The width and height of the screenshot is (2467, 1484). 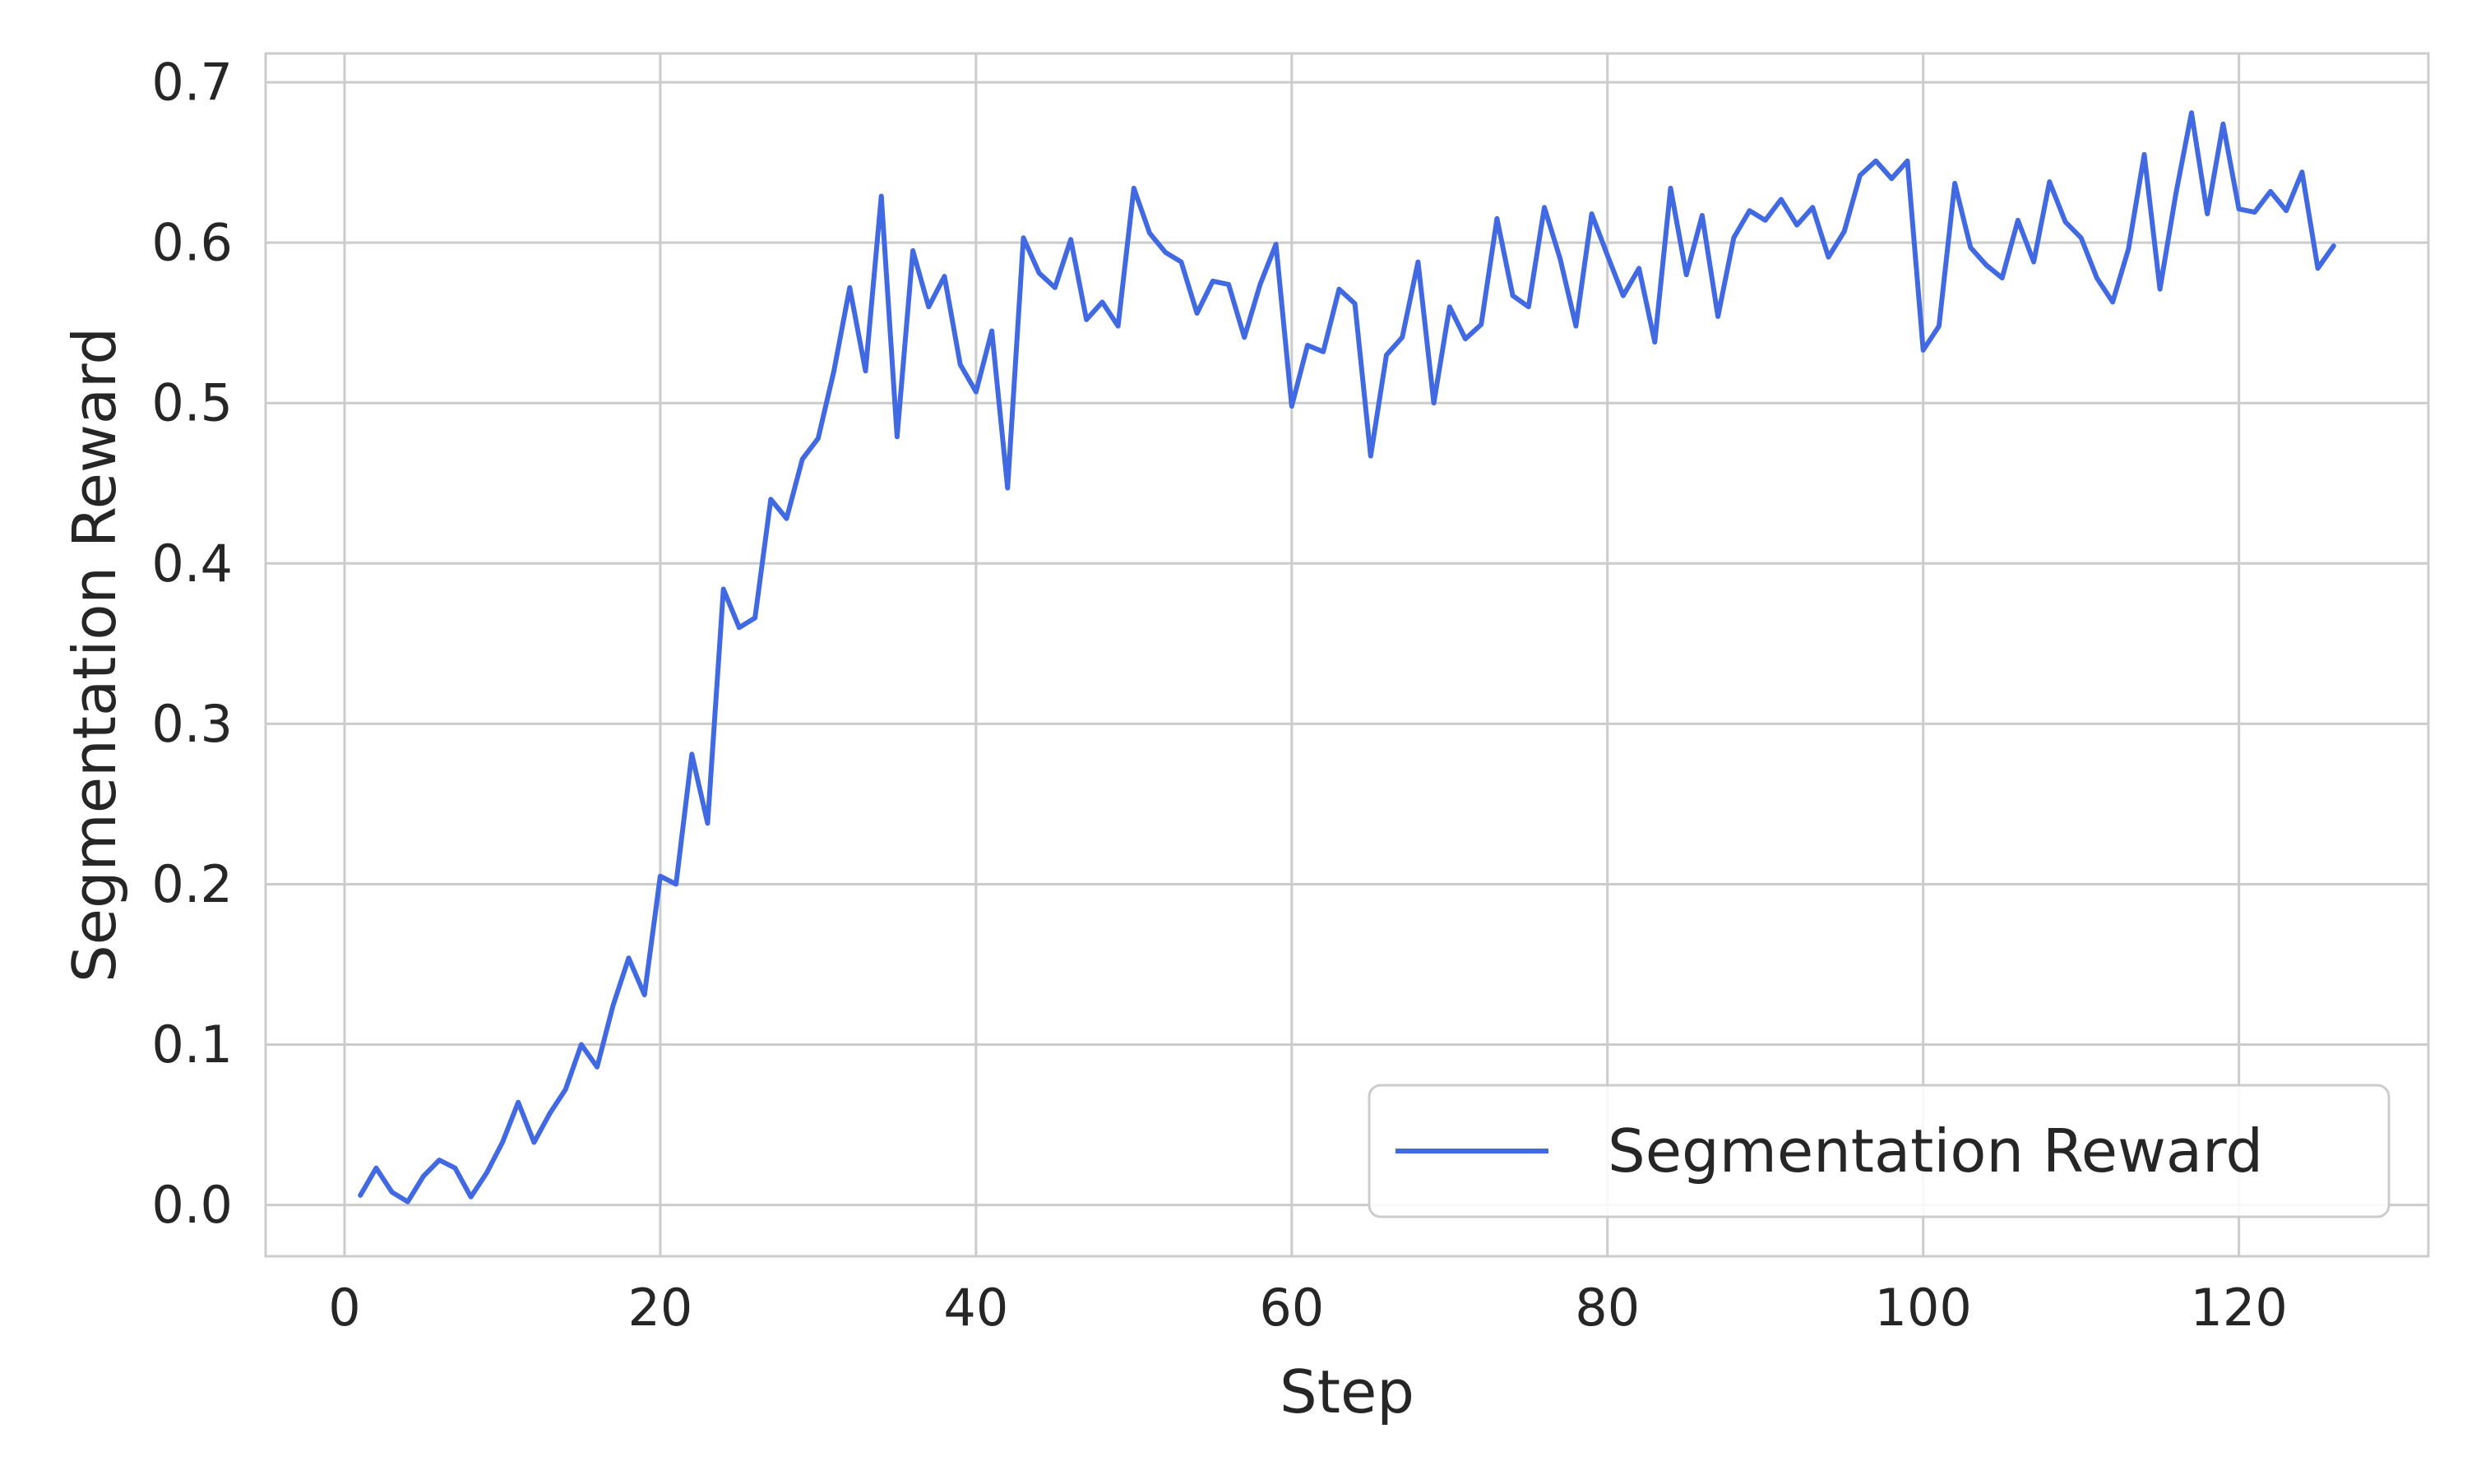 What do you see at coordinates (1935, 1151) in the screenshot?
I see `legend-label: Segmentation Reward` at bounding box center [1935, 1151].